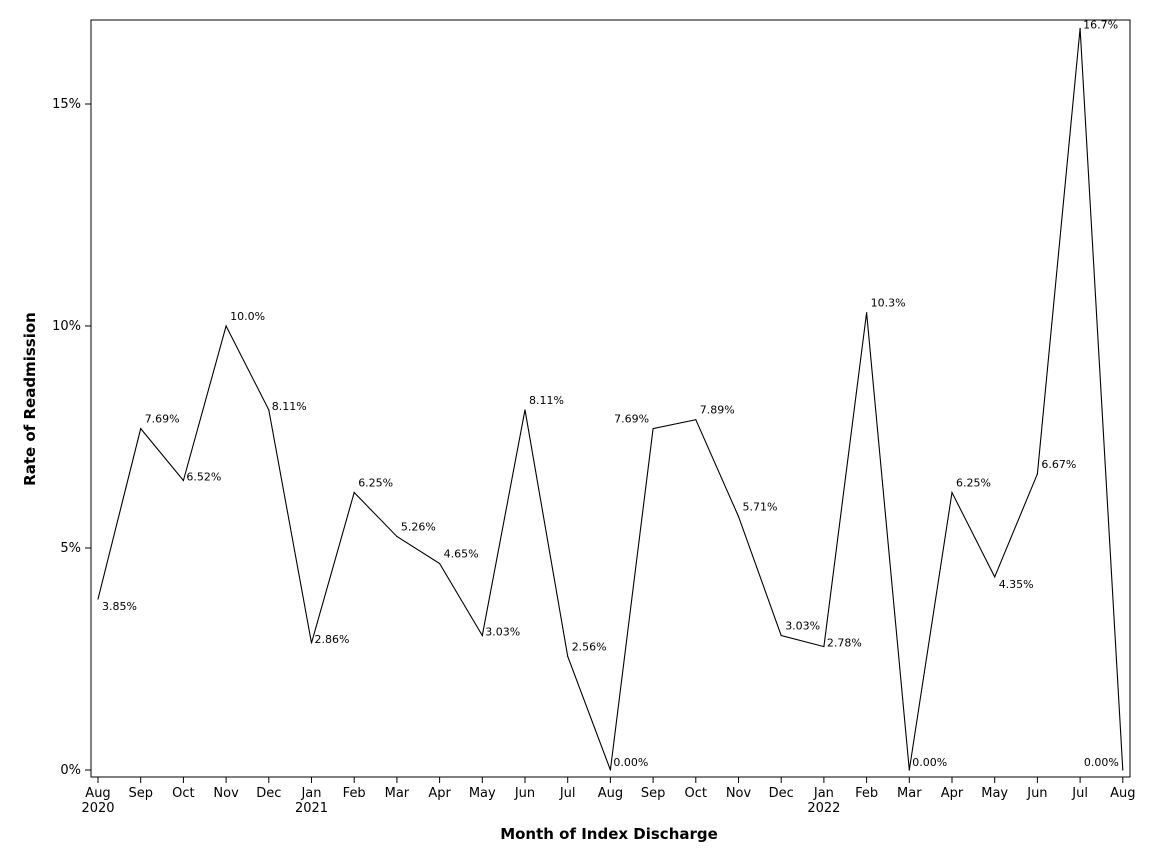  I want to click on y-tick-label: 0%, so click(70, 770).